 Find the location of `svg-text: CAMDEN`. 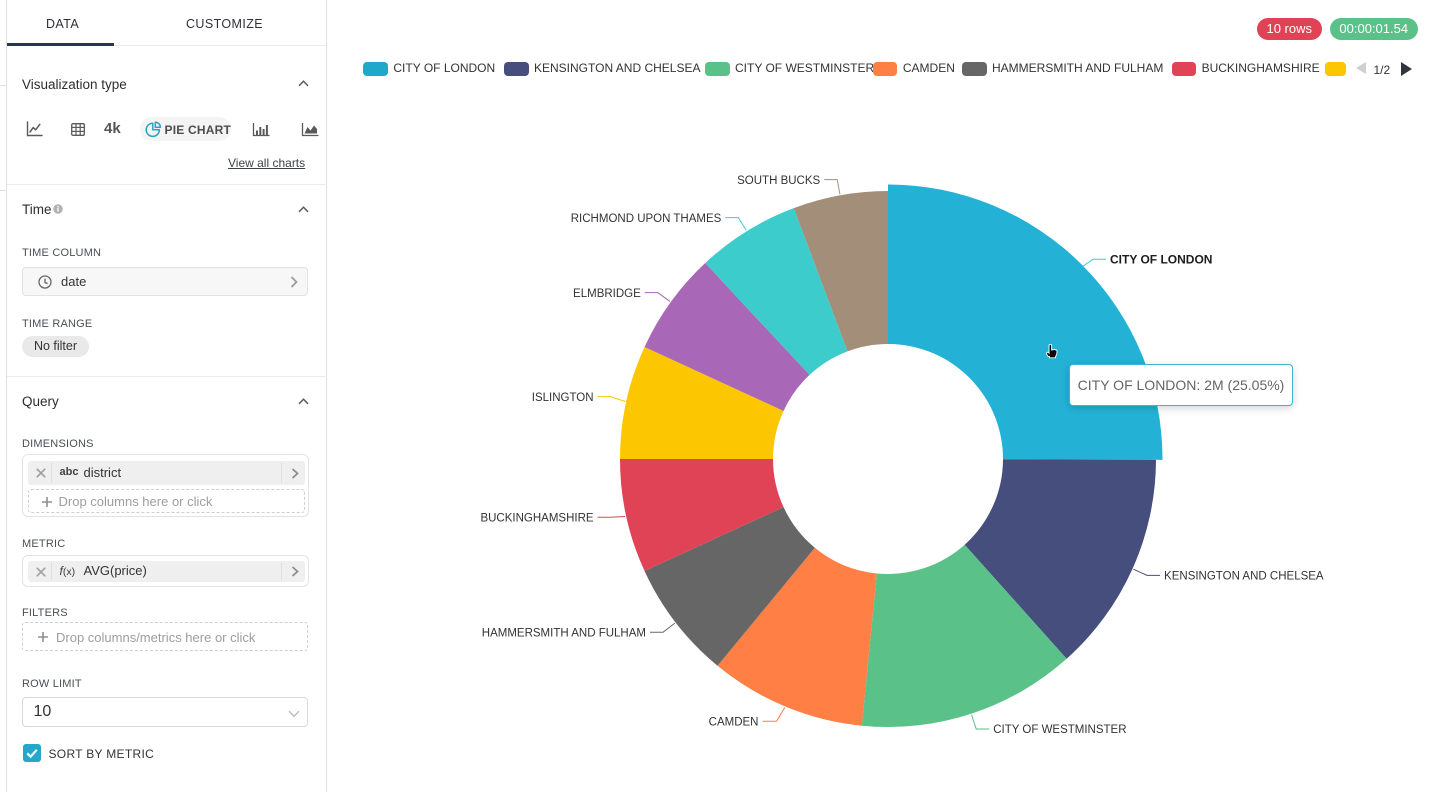

svg-text: CAMDEN is located at coordinates (734, 722).